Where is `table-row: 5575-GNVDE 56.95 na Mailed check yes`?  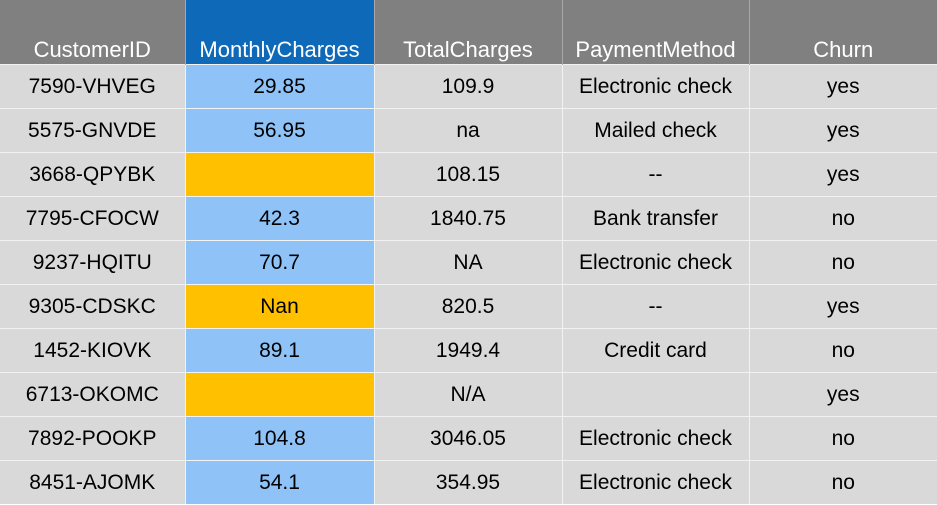
table-row: 5575-GNVDE 56.95 na Mailed check yes is located at coordinates (468, 130).